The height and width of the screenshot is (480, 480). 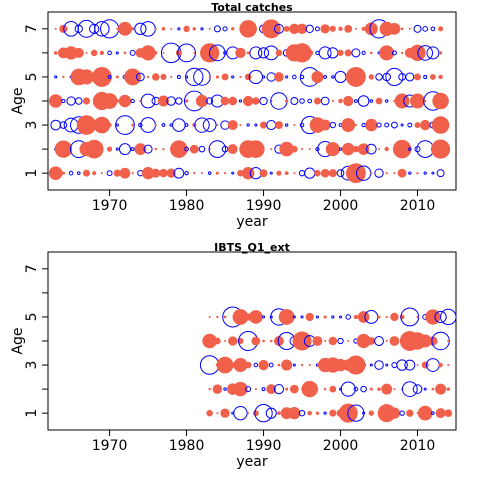 I want to click on y-tick-label: 3, so click(x=32, y=365).